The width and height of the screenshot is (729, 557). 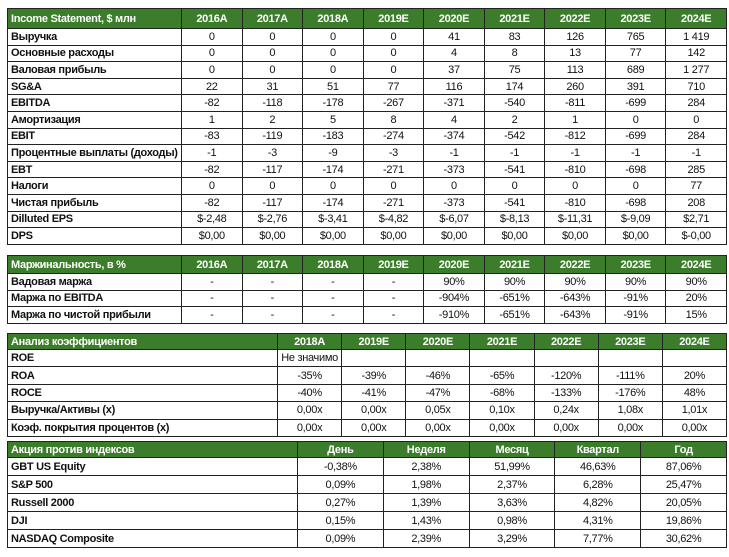 I want to click on row-label: Russell 2000, so click(x=152, y=502).